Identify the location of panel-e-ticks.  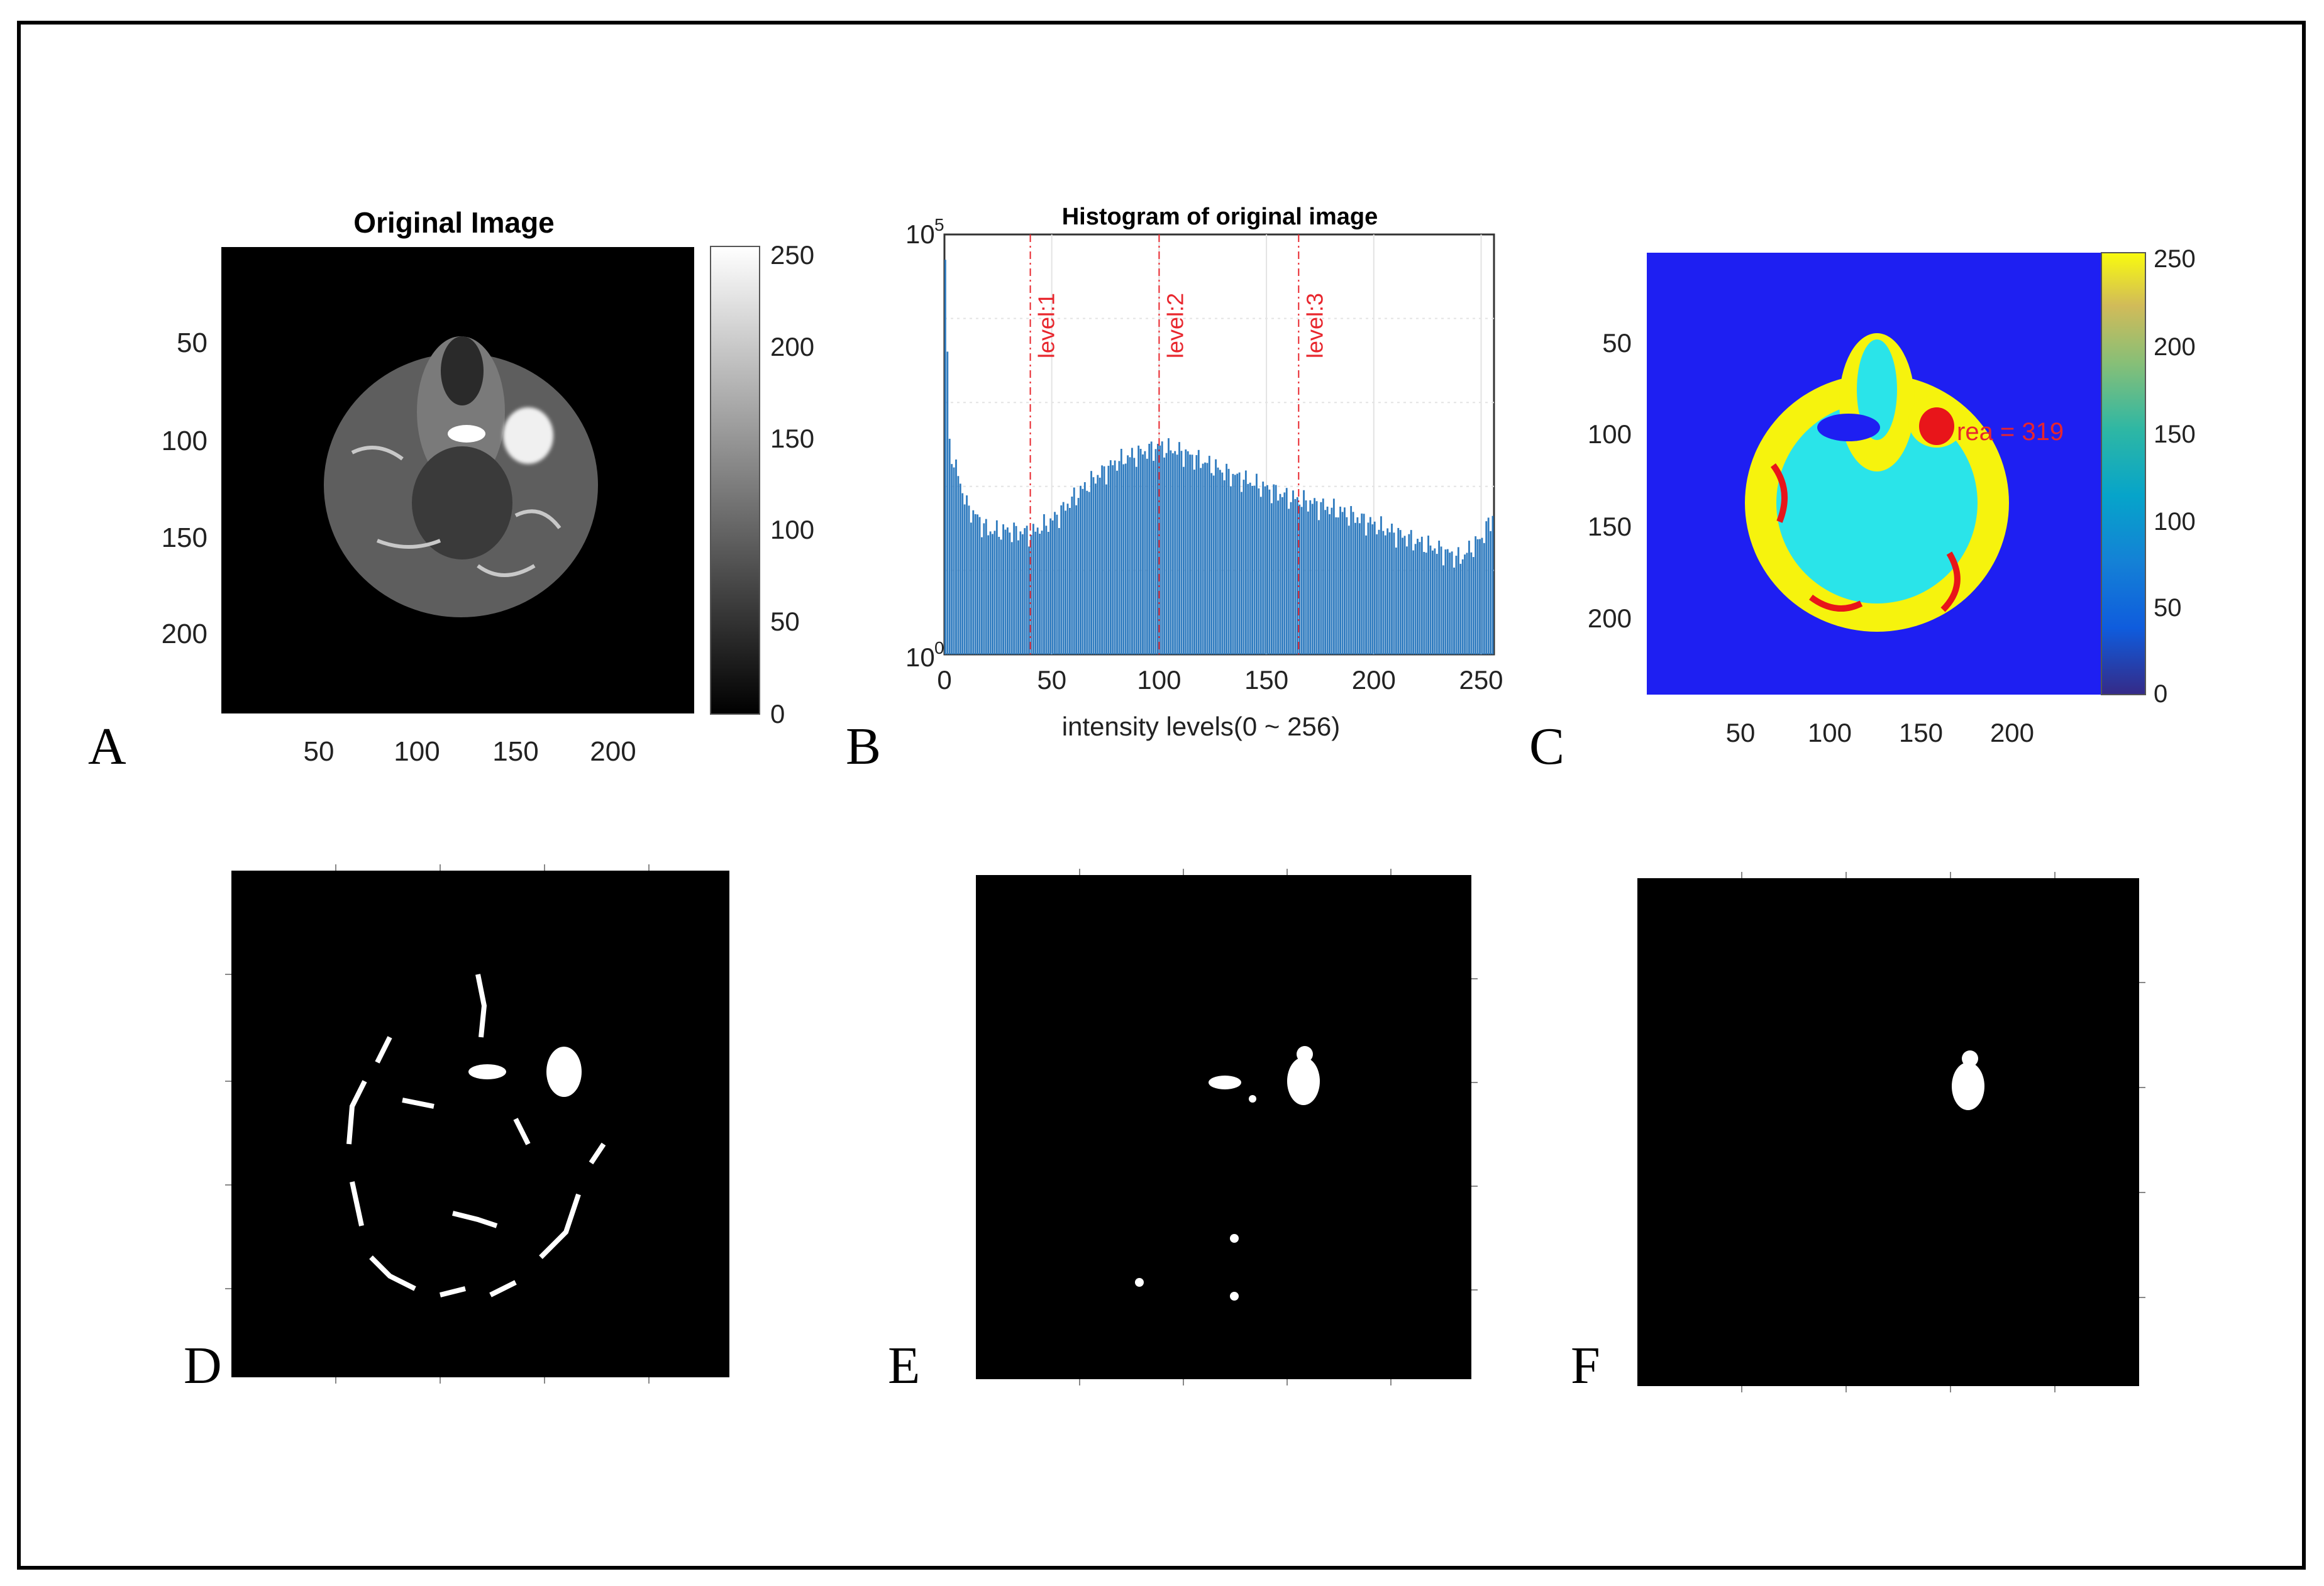
(1278, 1127).